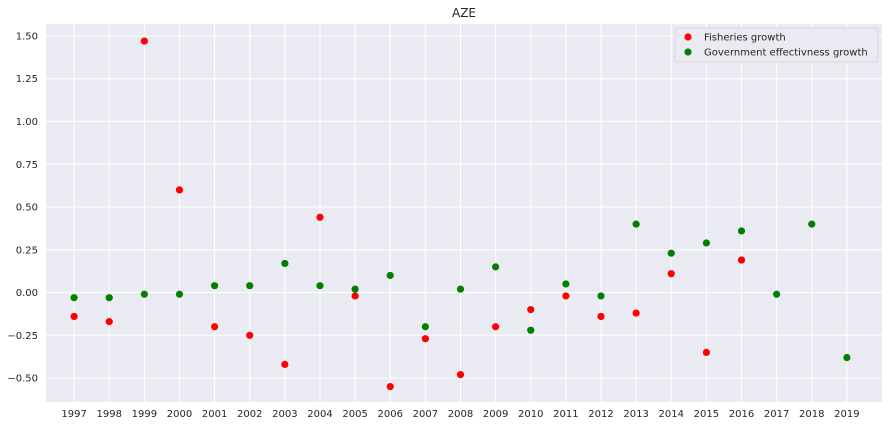 The image size is (889, 427). Describe the element at coordinates (741, 414) in the screenshot. I see `x-tick-label: 2016` at that location.